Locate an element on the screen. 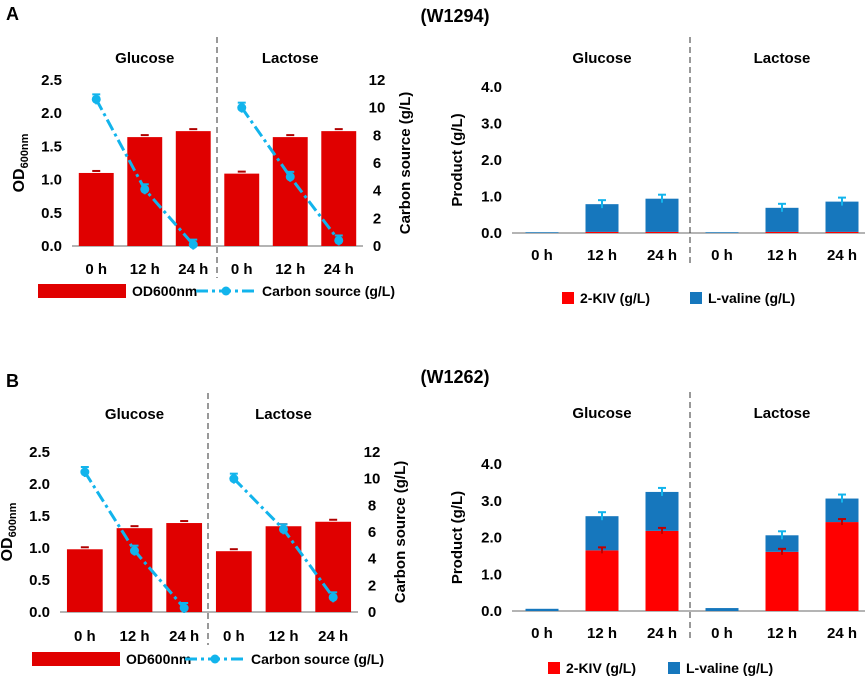 The width and height of the screenshot is (865, 676). y-tick-label-right: 6 is located at coordinates (372, 532).